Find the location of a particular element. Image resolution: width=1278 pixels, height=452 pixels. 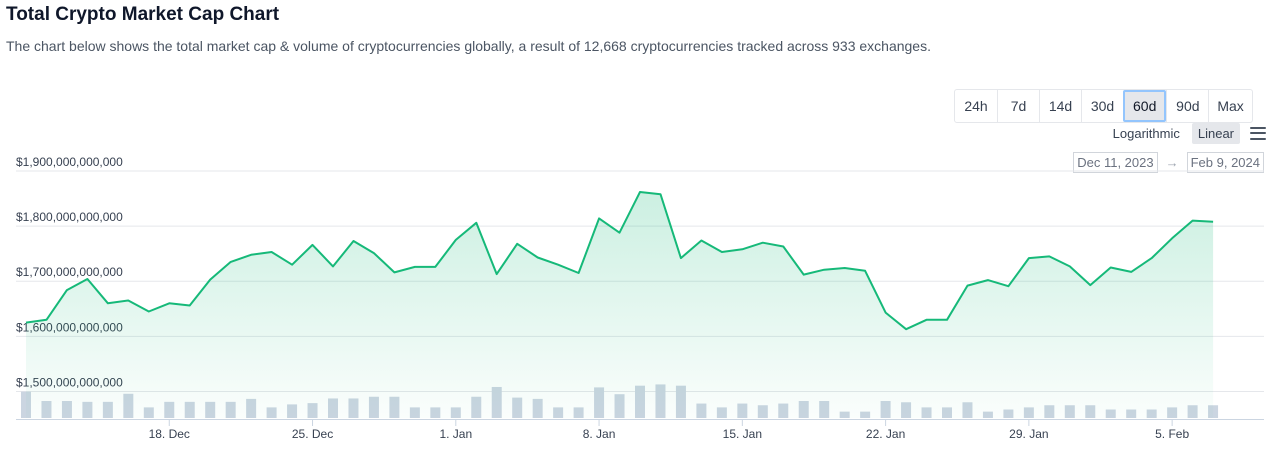

date-range-picker: Dec 11, 2023 → Feb 9, 2024 is located at coordinates (1168, 162).